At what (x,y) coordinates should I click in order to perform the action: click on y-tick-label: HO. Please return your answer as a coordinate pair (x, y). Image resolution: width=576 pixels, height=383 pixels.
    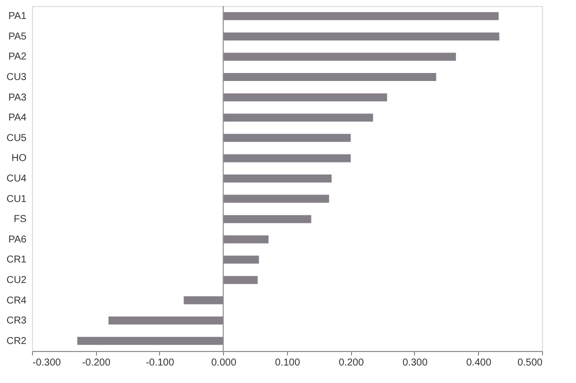
    Looking at the image, I should click on (19, 158).